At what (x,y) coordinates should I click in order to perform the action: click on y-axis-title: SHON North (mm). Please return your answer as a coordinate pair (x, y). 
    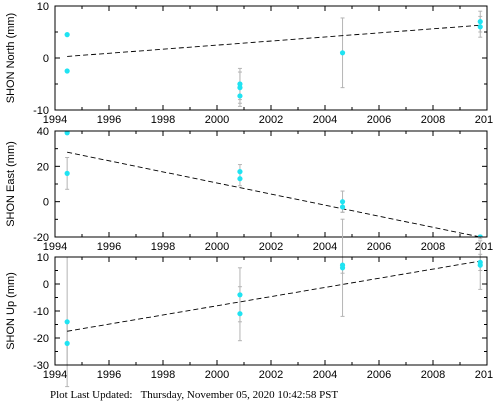
    Looking at the image, I should click on (11, 58).